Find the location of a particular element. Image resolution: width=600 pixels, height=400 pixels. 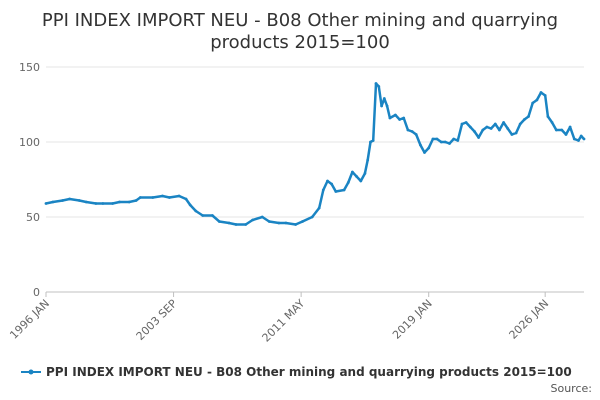

source-label: Source: is located at coordinates (572, 388).